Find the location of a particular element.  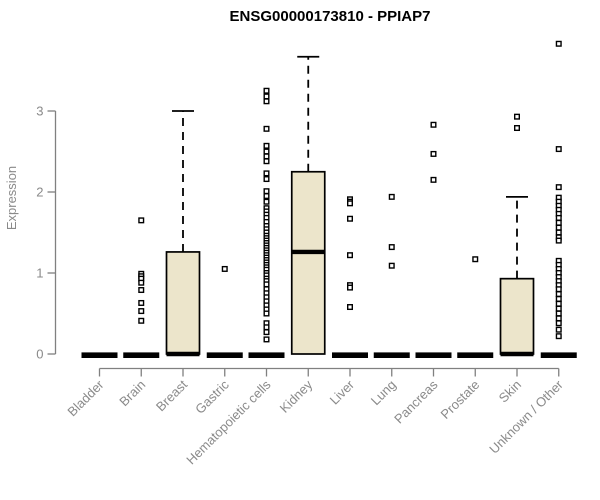

x-tick-label-prostate: Prostate is located at coordinates (460, 399).